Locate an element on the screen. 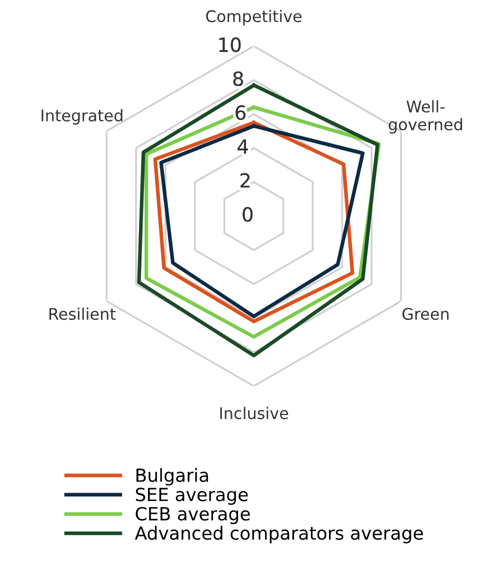  legend-label: CEB average is located at coordinates (193, 515).